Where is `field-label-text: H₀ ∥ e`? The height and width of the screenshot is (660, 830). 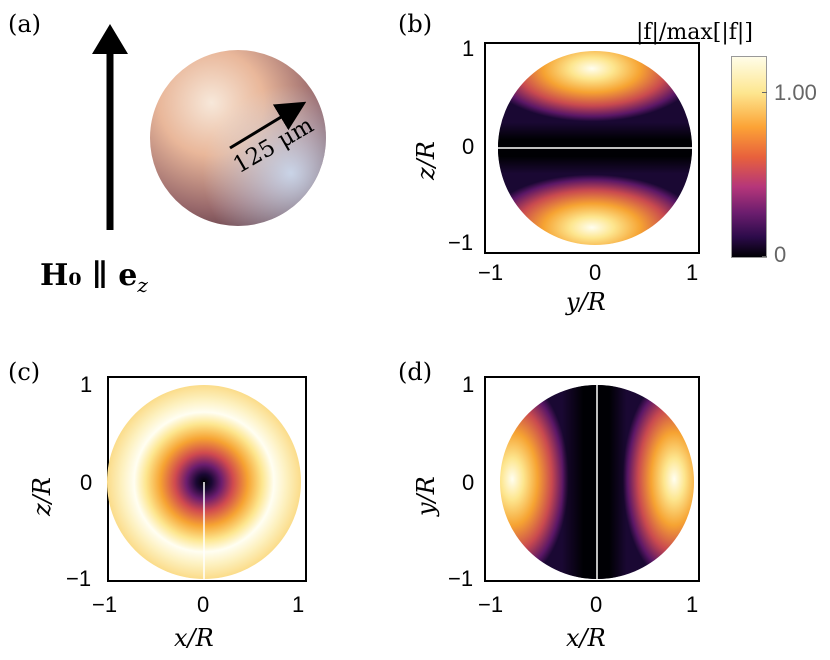
field-label-text: H₀ ∥ e is located at coordinates (89, 275).